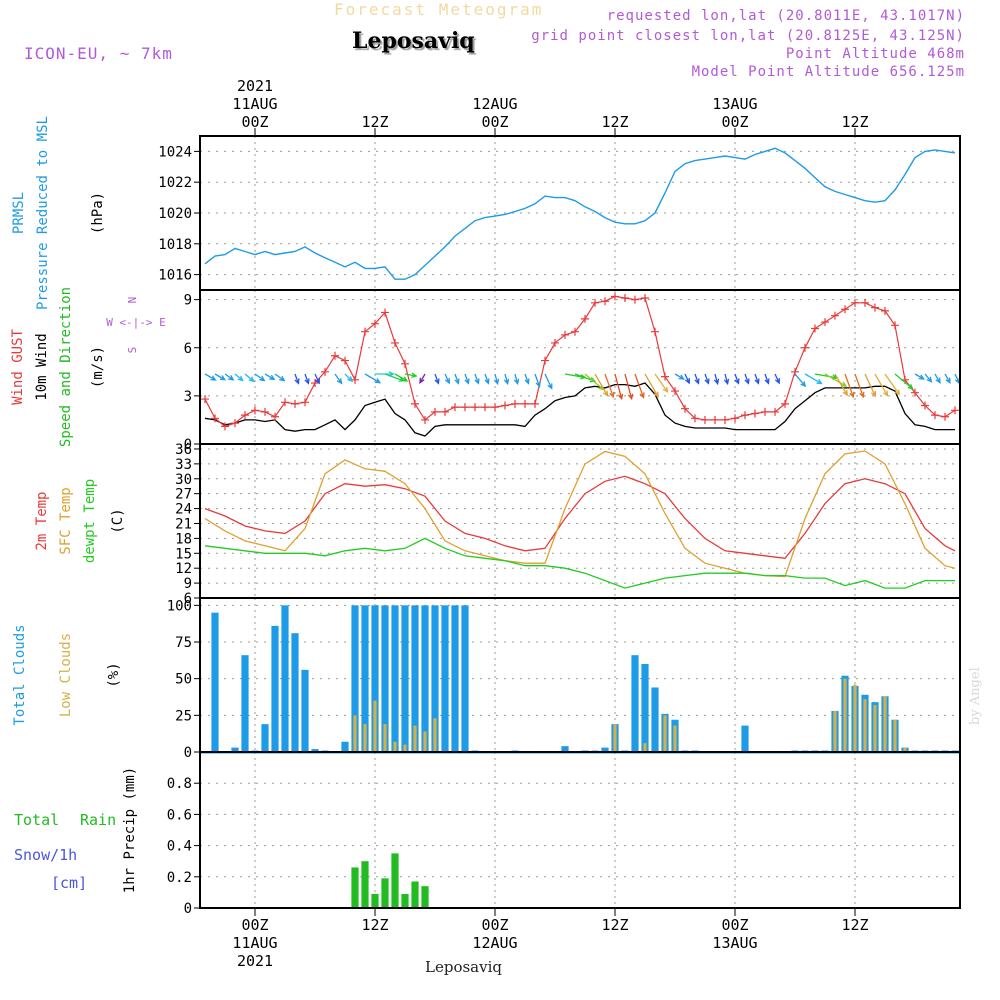 The width and height of the screenshot is (1000, 1000). Describe the element at coordinates (66, 520) in the screenshot. I see `sfc-temp-label: SFC Temp` at that location.